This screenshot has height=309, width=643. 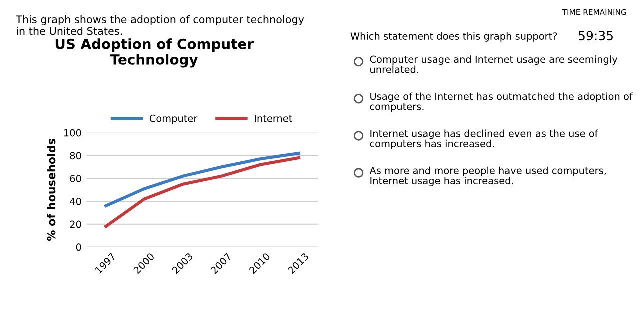 I want to click on y-tick-label: 20, so click(x=76, y=224).